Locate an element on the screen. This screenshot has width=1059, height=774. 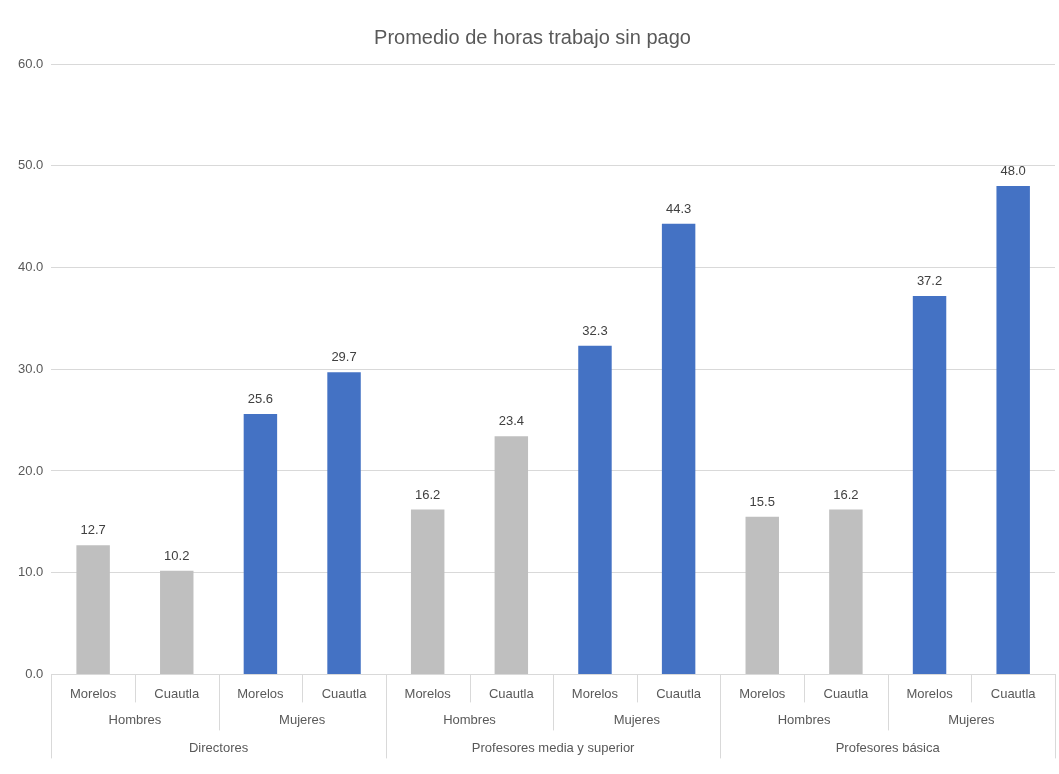
data-label: 44.3 is located at coordinates (678, 208).